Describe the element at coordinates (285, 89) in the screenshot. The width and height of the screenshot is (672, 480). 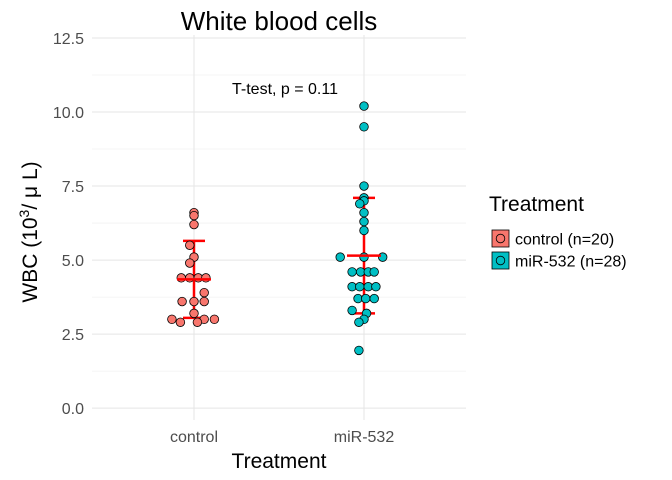
I see `ttest-annotation: T-test, p = 0.11` at that location.